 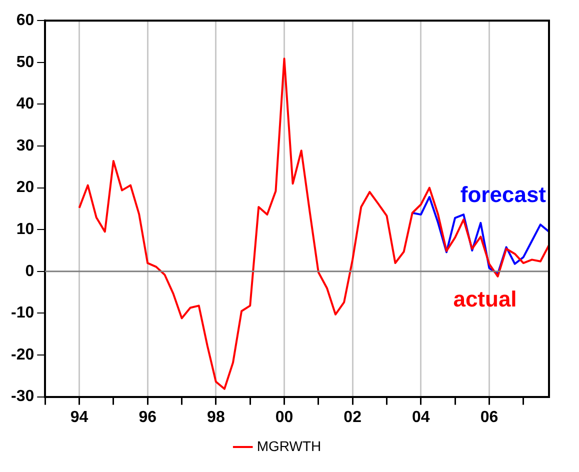 What do you see at coordinates (25, 229) in the screenshot?
I see `y-tick-label: 10` at bounding box center [25, 229].